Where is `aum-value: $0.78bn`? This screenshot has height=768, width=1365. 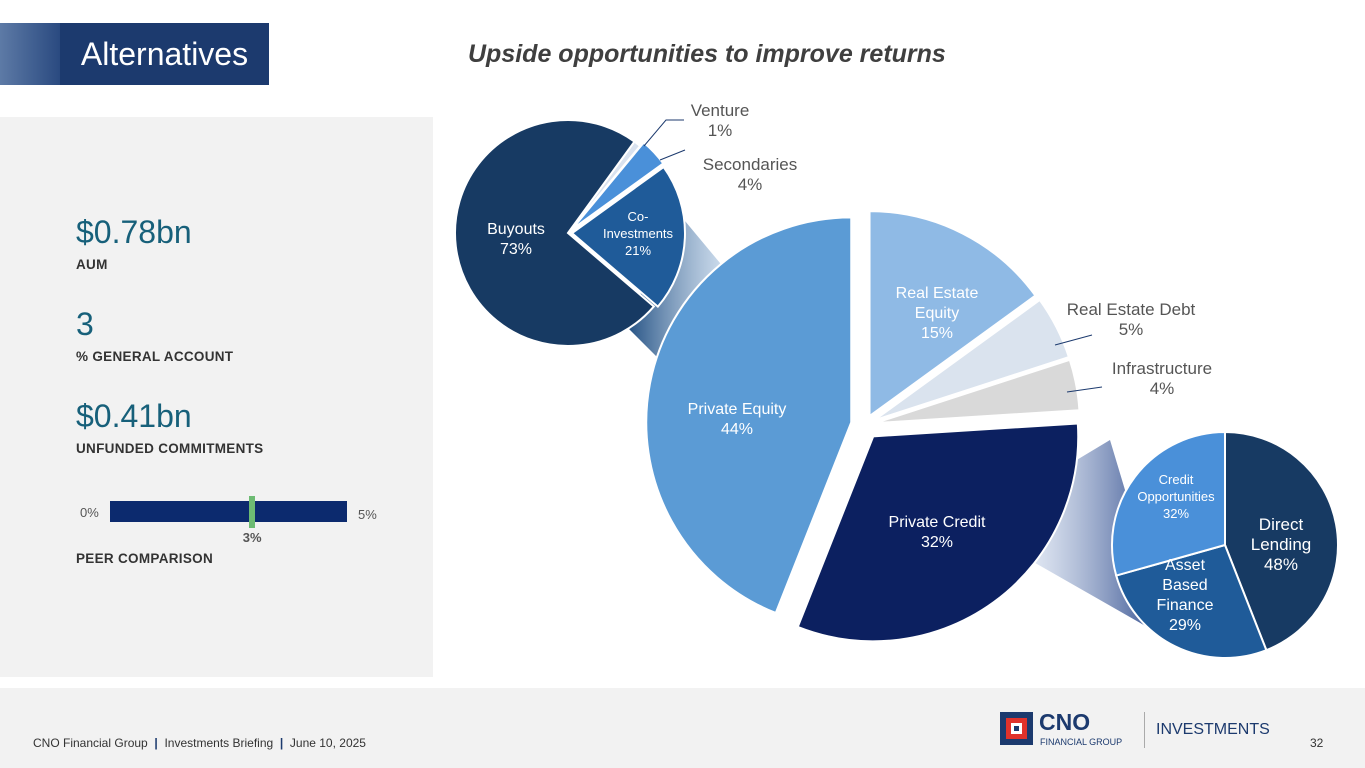 aum-value: $0.78bn is located at coordinates (134, 232).